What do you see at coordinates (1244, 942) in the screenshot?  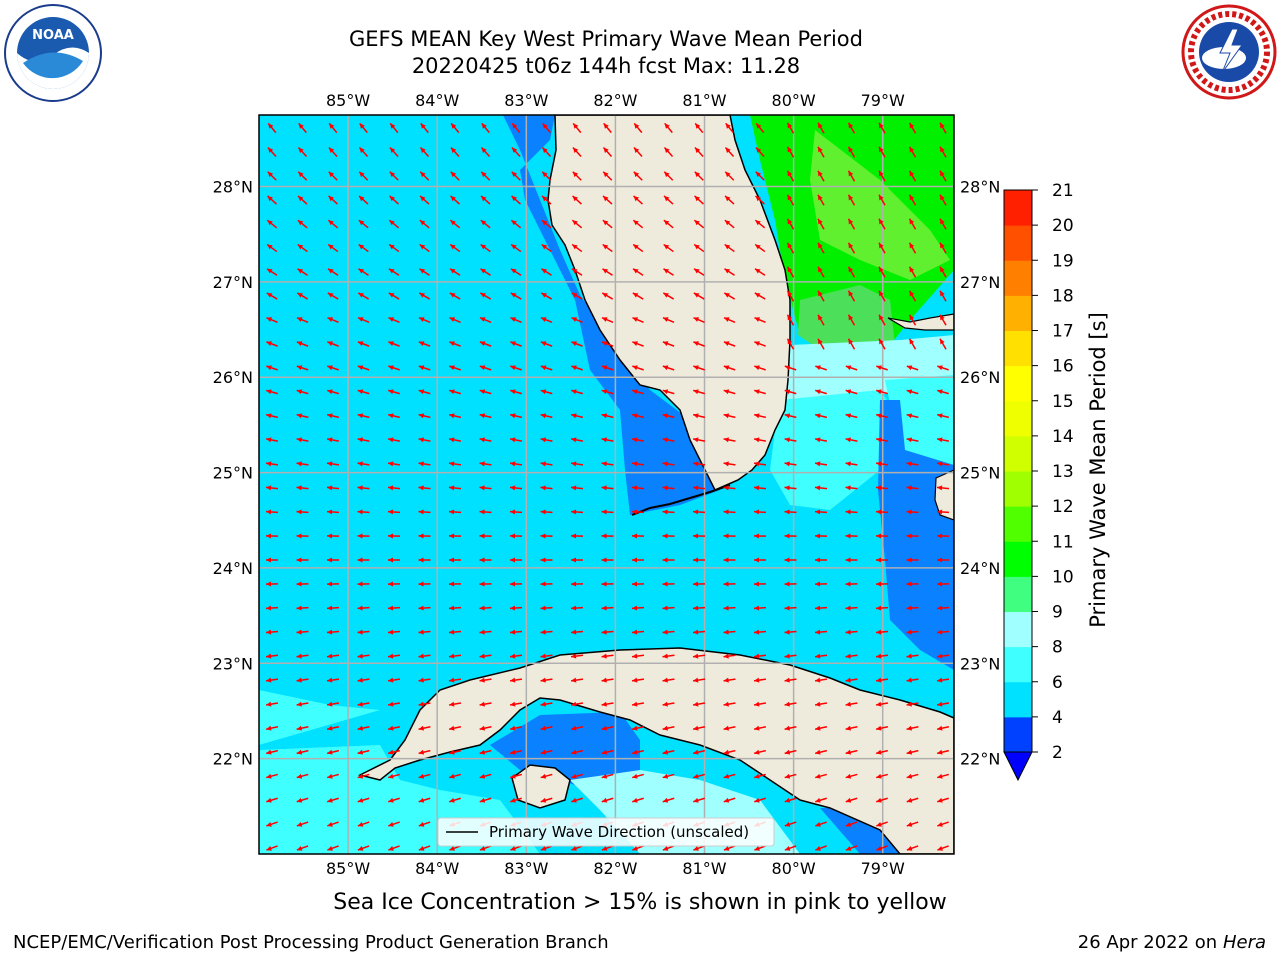 I see `footer-machine-name: Hera` at bounding box center [1244, 942].